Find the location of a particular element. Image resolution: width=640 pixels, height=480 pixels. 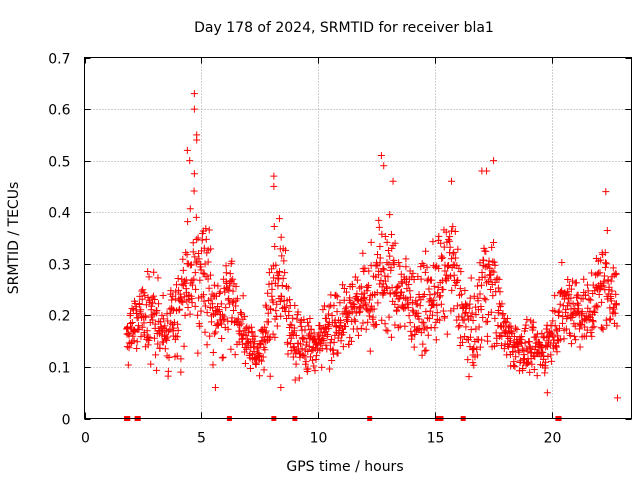

x-tick-labels: 0 5 10 15 20 is located at coordinates (321, 439).